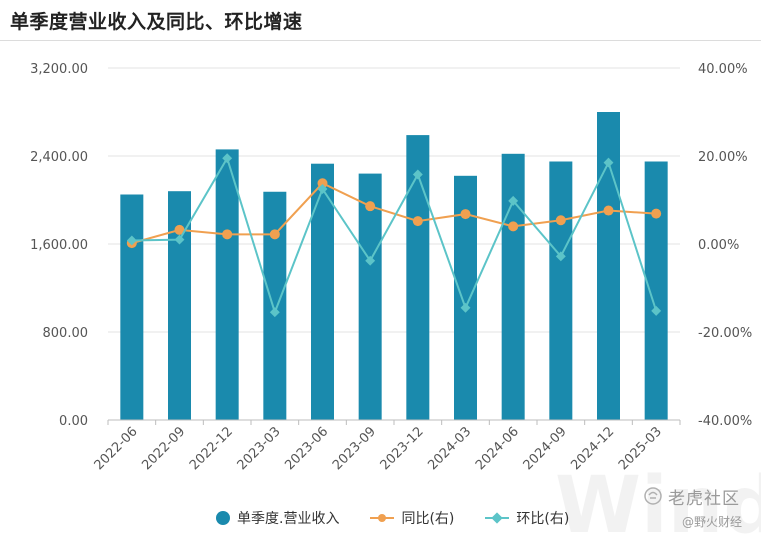 The image size is (761, 540). I want to click on watermark-brand: 老虎社区, so click(704, 499).